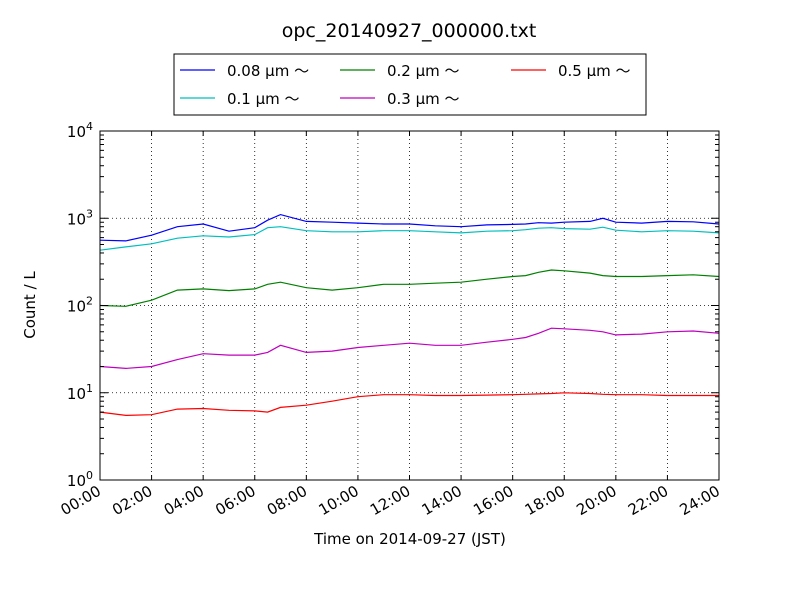 The image size is (800, 600). Describe the element at coordinates (409, 539) in the screenshot. I see `x-axis-label: Time on 2014-09-27 (JST)` at that location.